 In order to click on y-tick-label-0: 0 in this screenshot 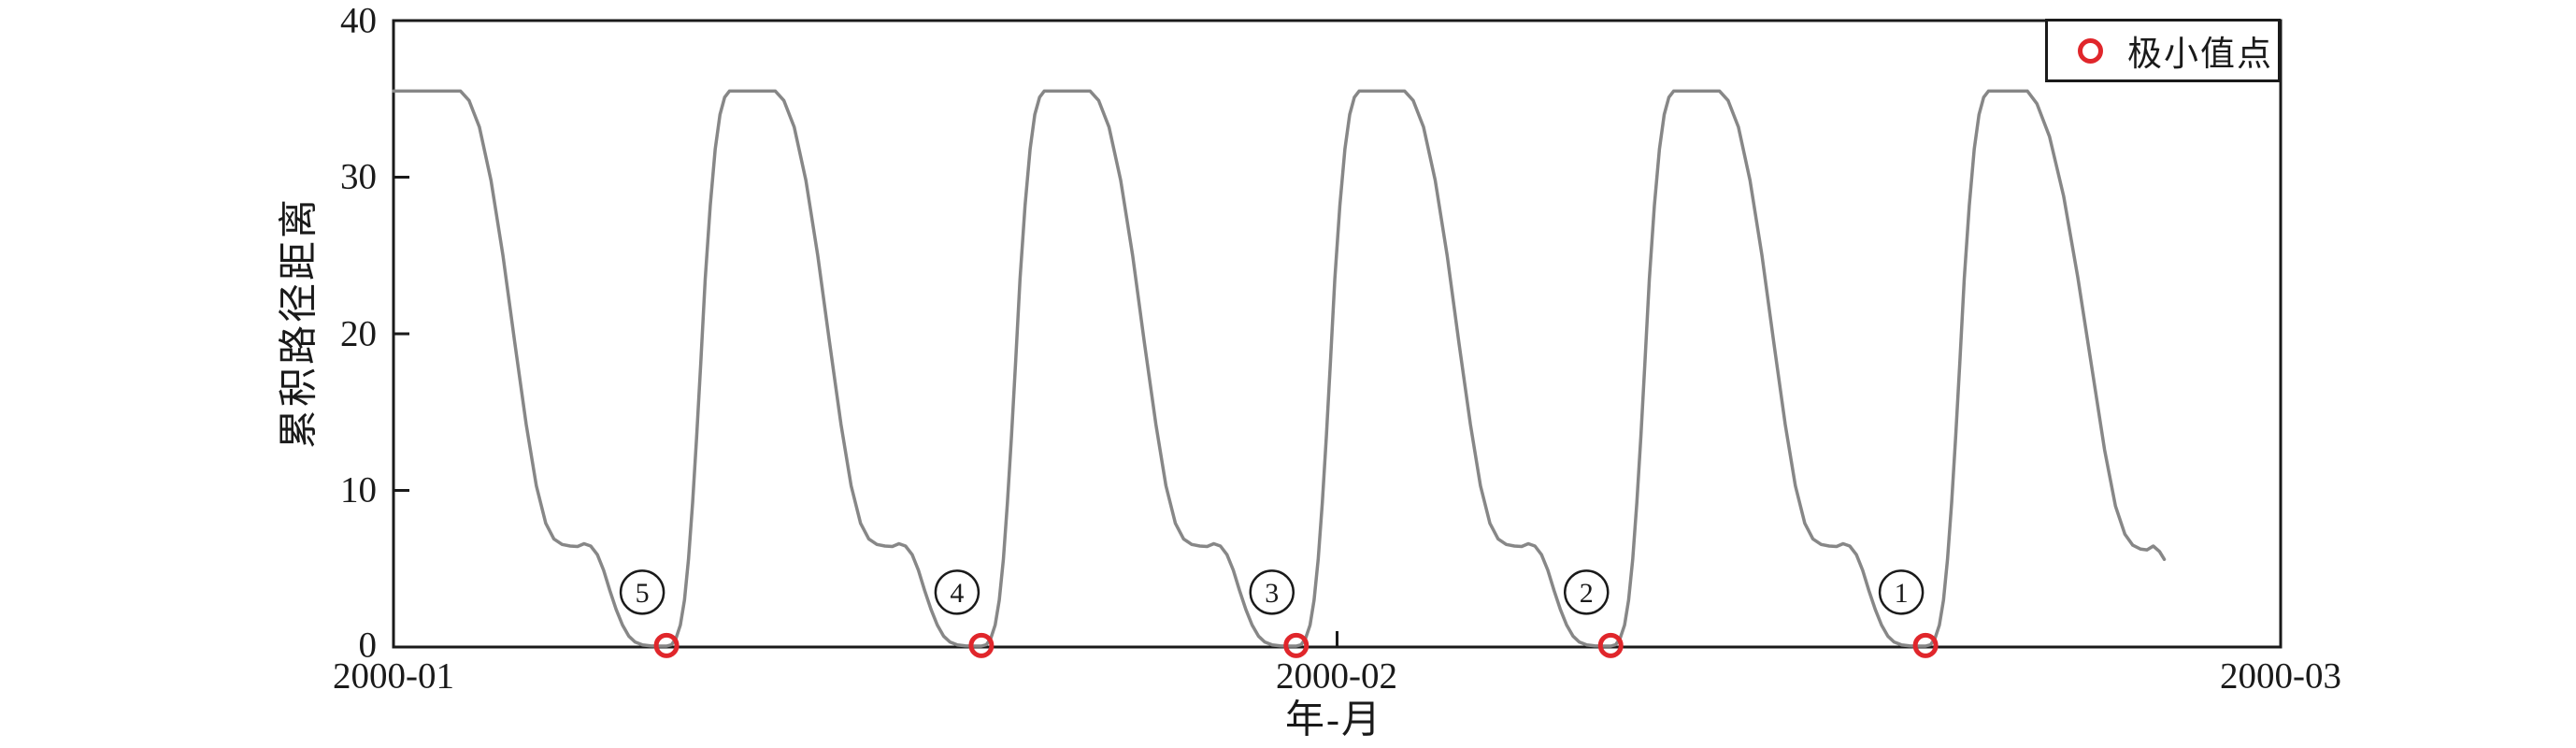, I will do `click(368, 645)`.